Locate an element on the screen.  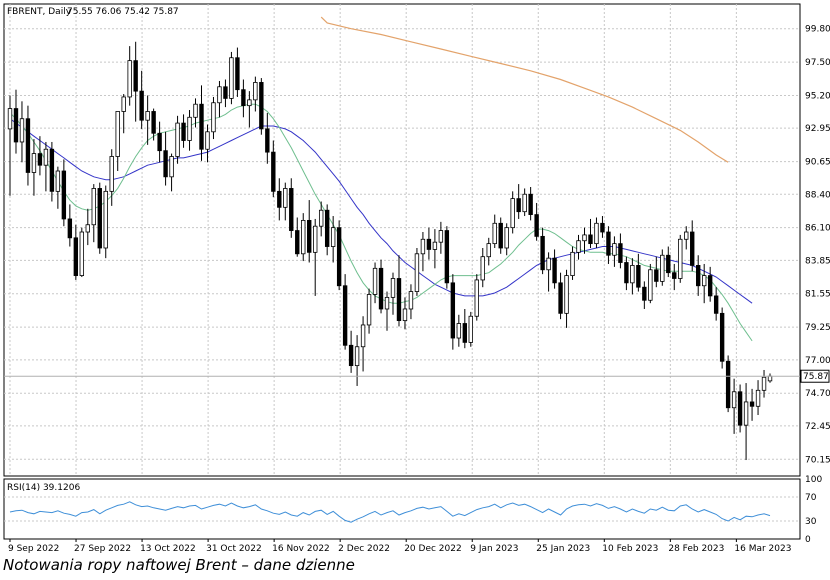
price-tick-label: 95.20 is located at coordinates (817, 96).